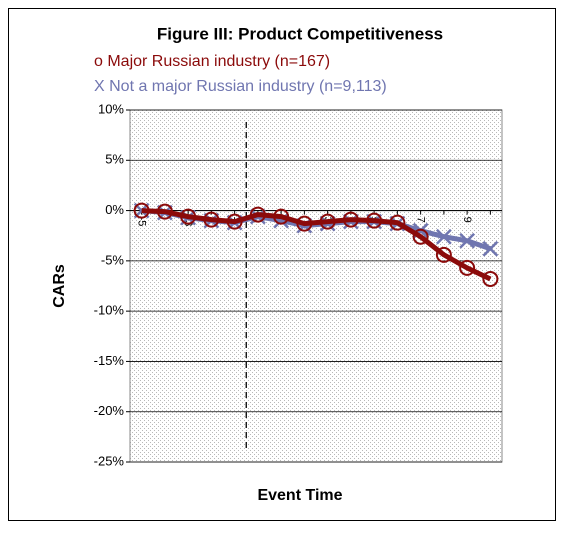 Image resolution: width=565 pixels, height=535 pixels. I want to click on series-line, so click(316, 245).